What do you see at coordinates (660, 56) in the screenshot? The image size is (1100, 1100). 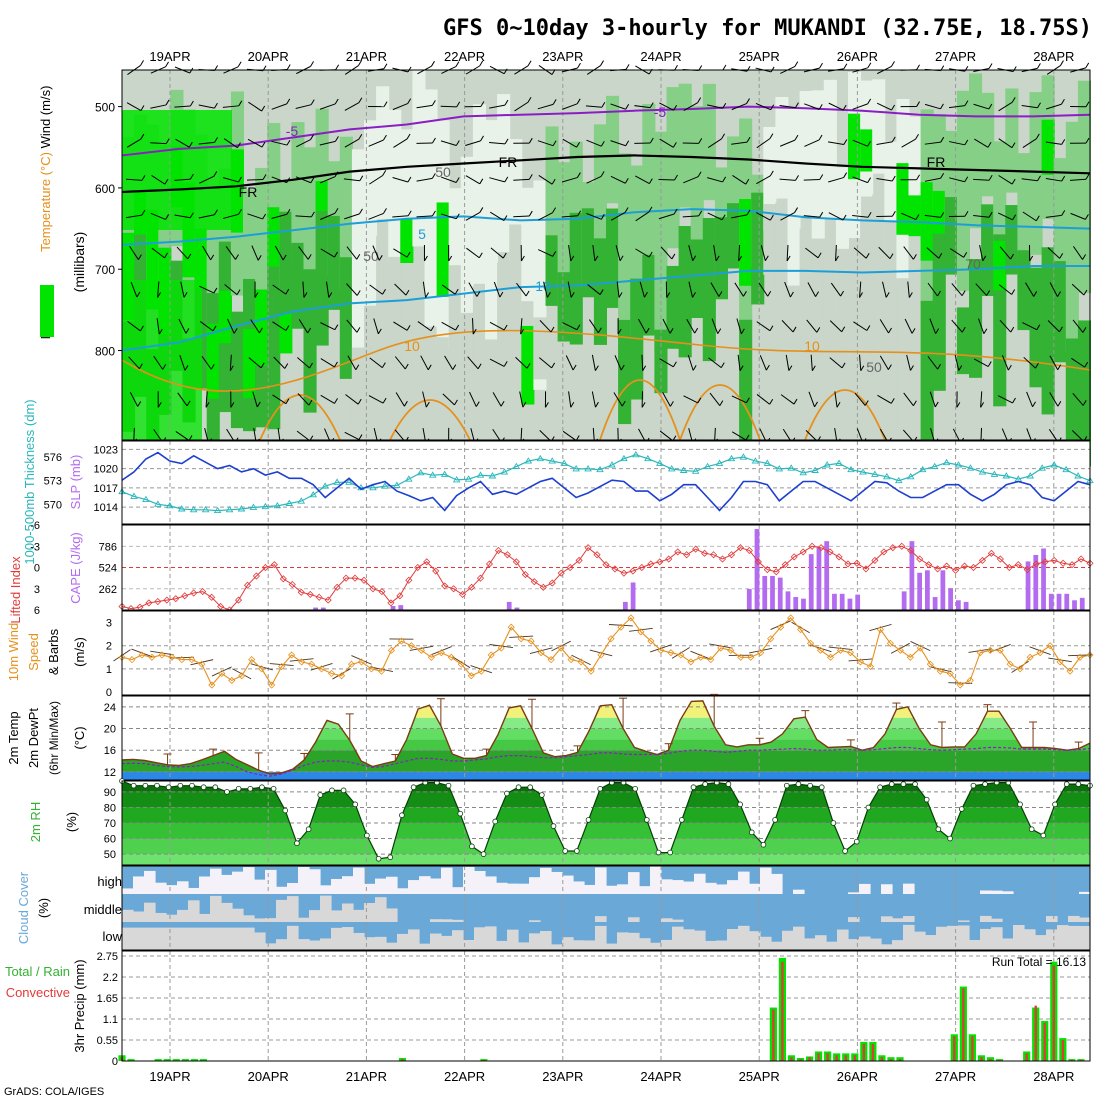 I see `top-date-label: 24APR` at bounding box center [660, 56].